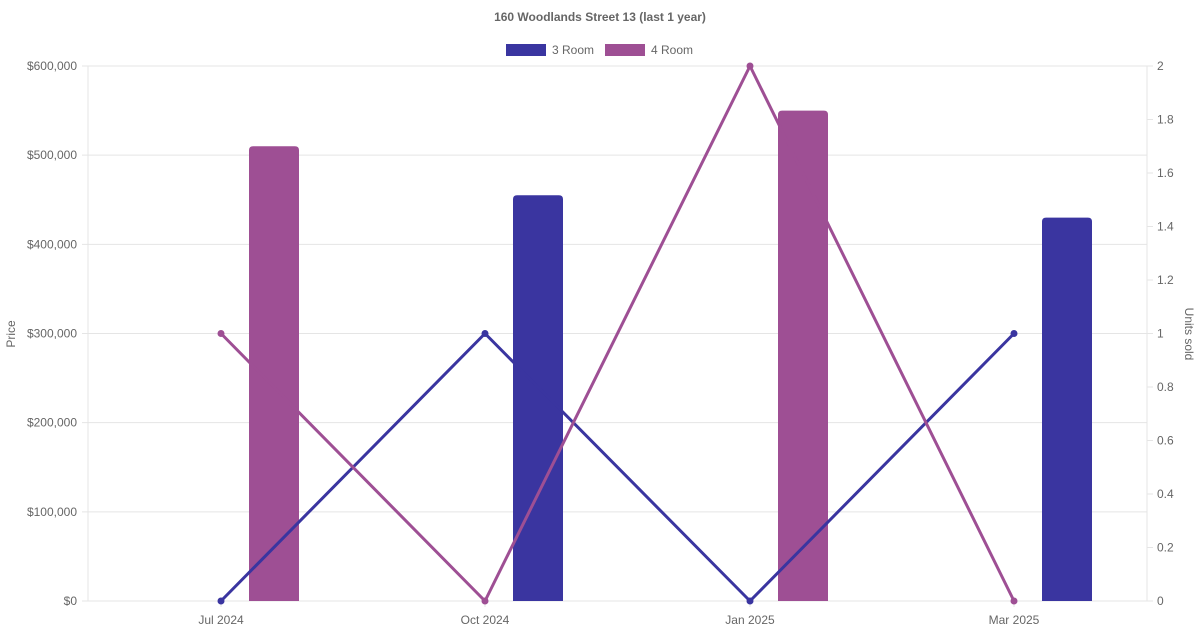 The width and height of the screenshot is (1200, 630). Describe the element at coordinates (1014, 620) in the screenshot. I see `x-tick-label: Mar 2025` at that location.